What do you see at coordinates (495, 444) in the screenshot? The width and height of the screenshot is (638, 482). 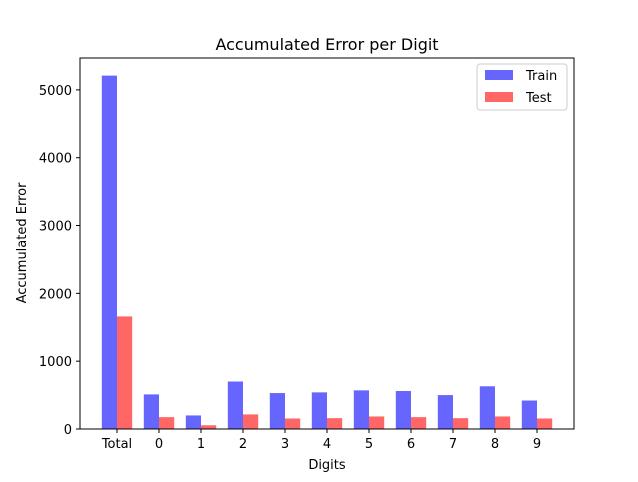 I see `x-tick-label: 8` at bounding box center [495, 444].